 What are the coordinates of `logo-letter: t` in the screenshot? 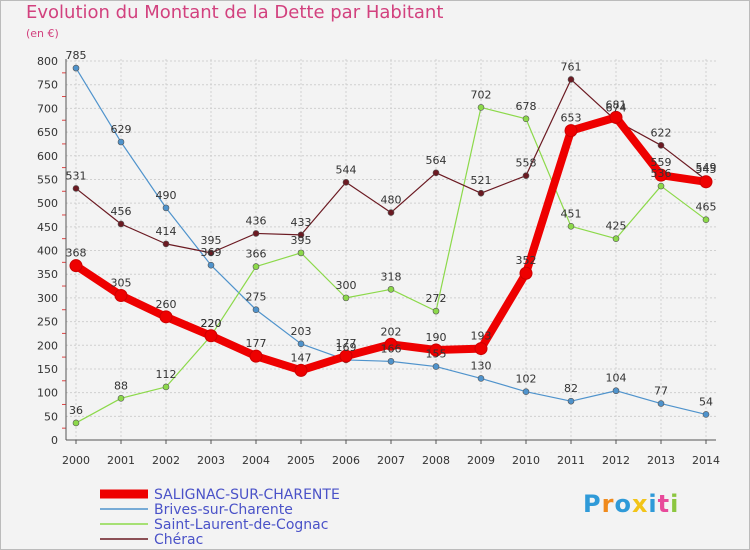 It's located at (664, 504).